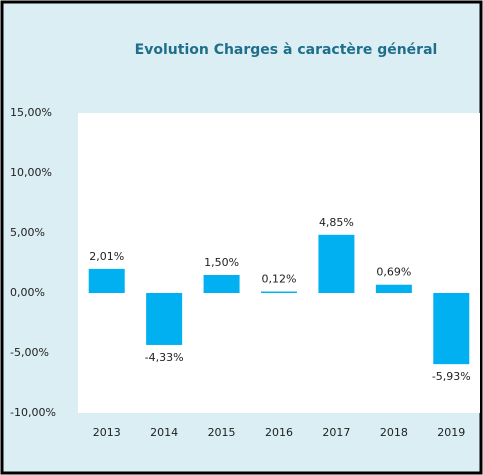  What do you see at coordinates (106, 256) in the screenshot?
I see `data-label: 2,01%` at bounding box center [106, 256].